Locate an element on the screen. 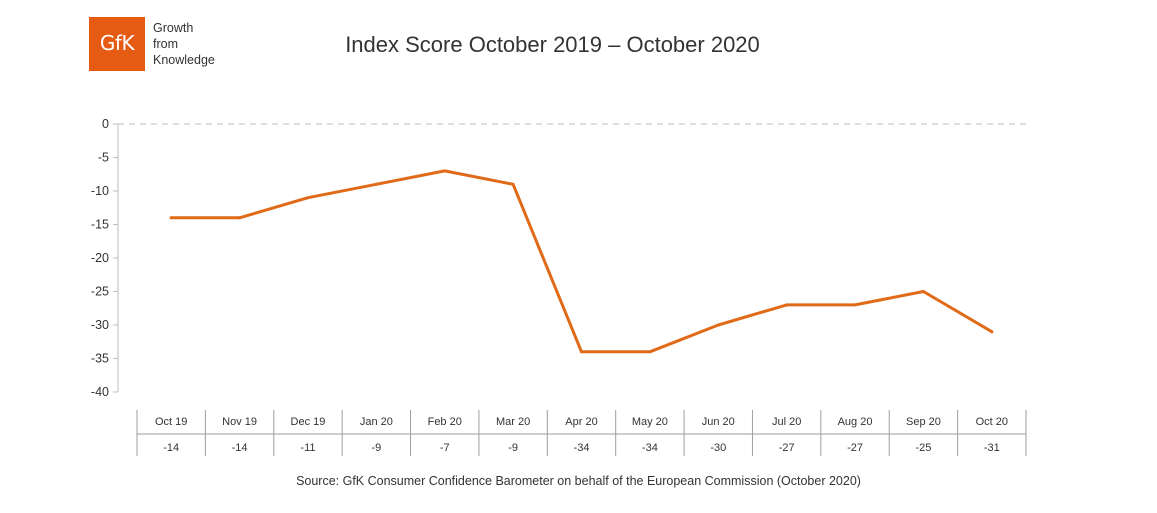  y-tick-label: -25 is located at coordinates (100, 292).